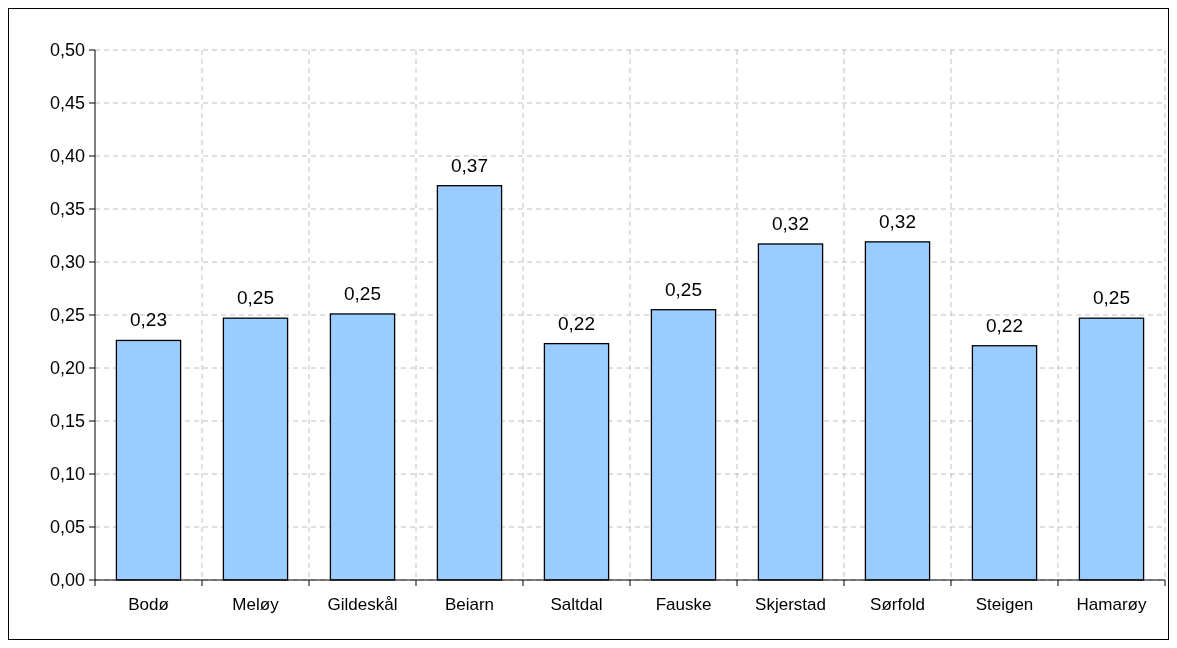  Describe the element at coordinates (67, 262) in the screenshot. I see `y-tick-label: 0,30` at that location.